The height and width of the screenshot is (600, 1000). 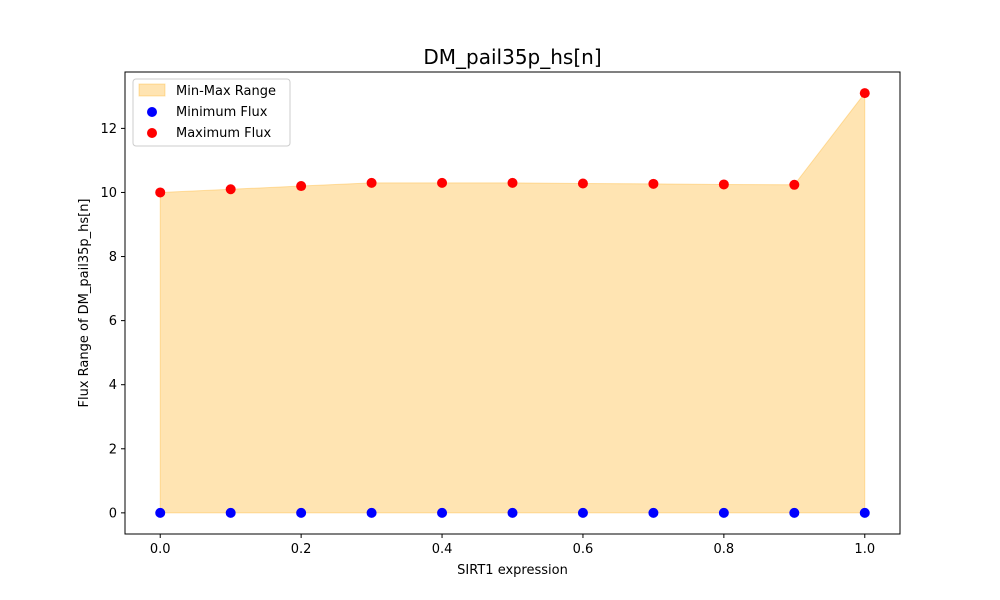 What do you see at coordinates (301, 549) in the screenshot?
I see `x-tick-label: 0.2` at bounding box center [301, 549].